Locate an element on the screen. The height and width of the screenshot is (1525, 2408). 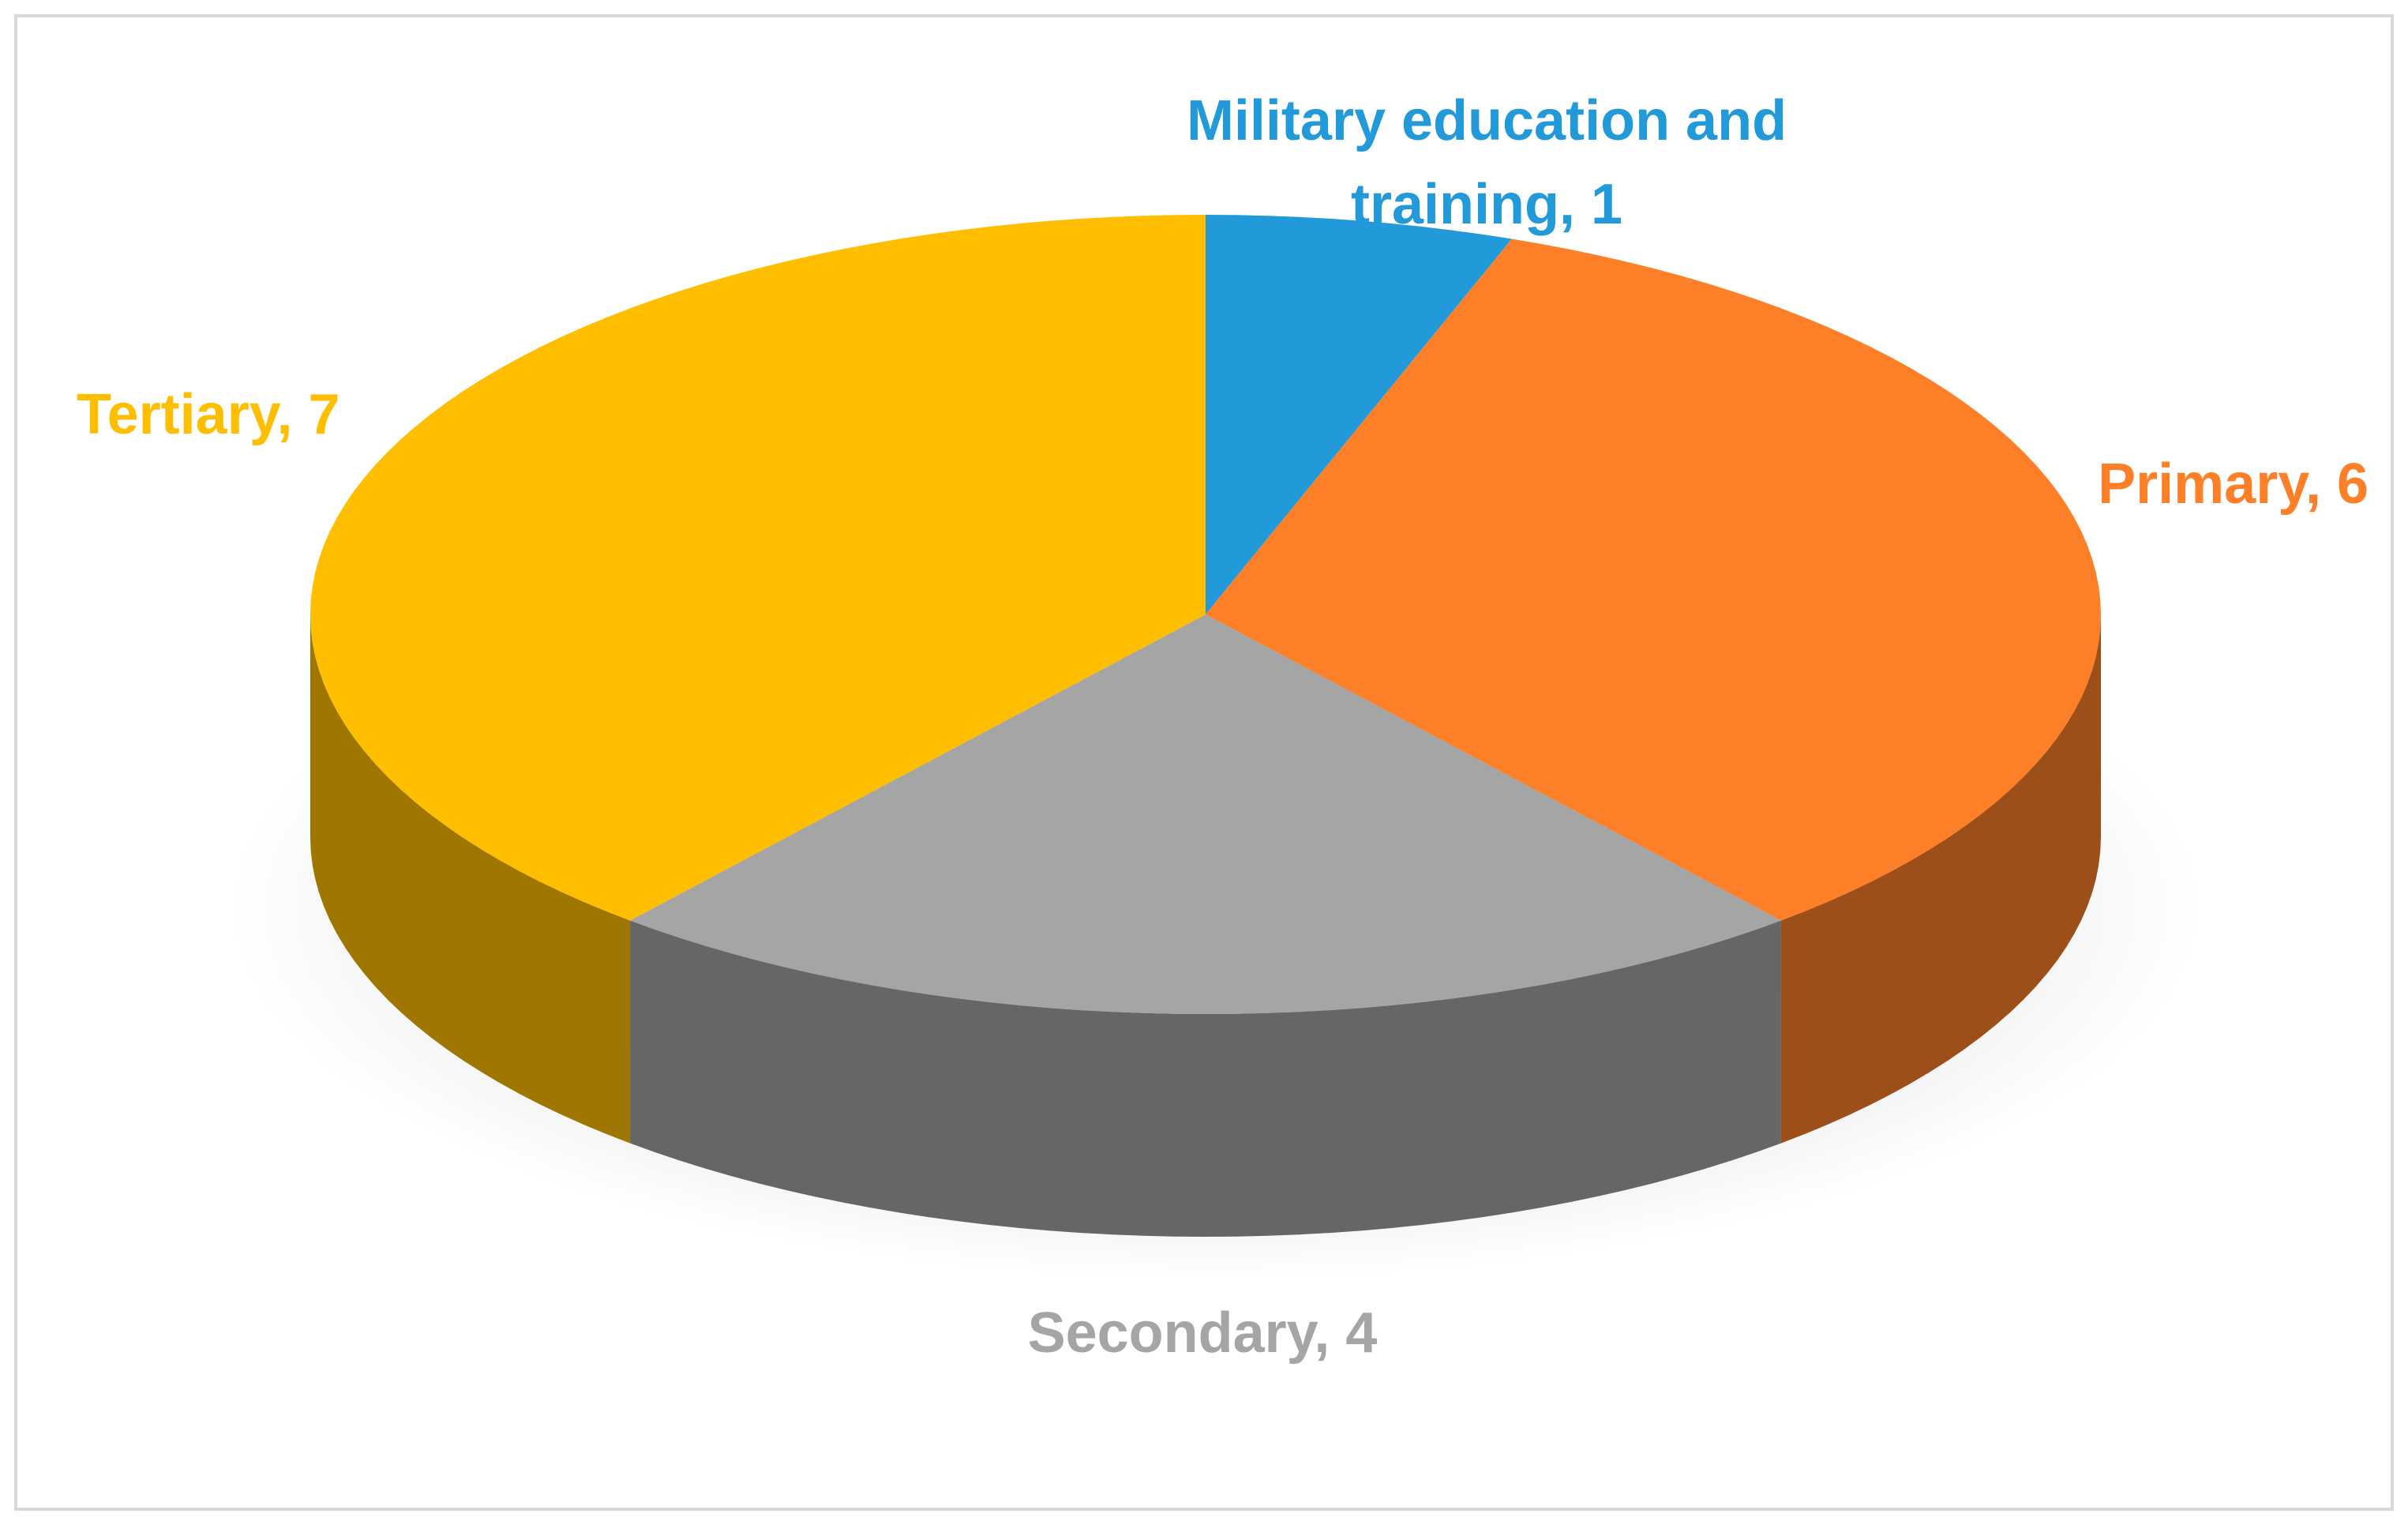
data-label: Primary, 6 is located at coordinates (2233, 485).